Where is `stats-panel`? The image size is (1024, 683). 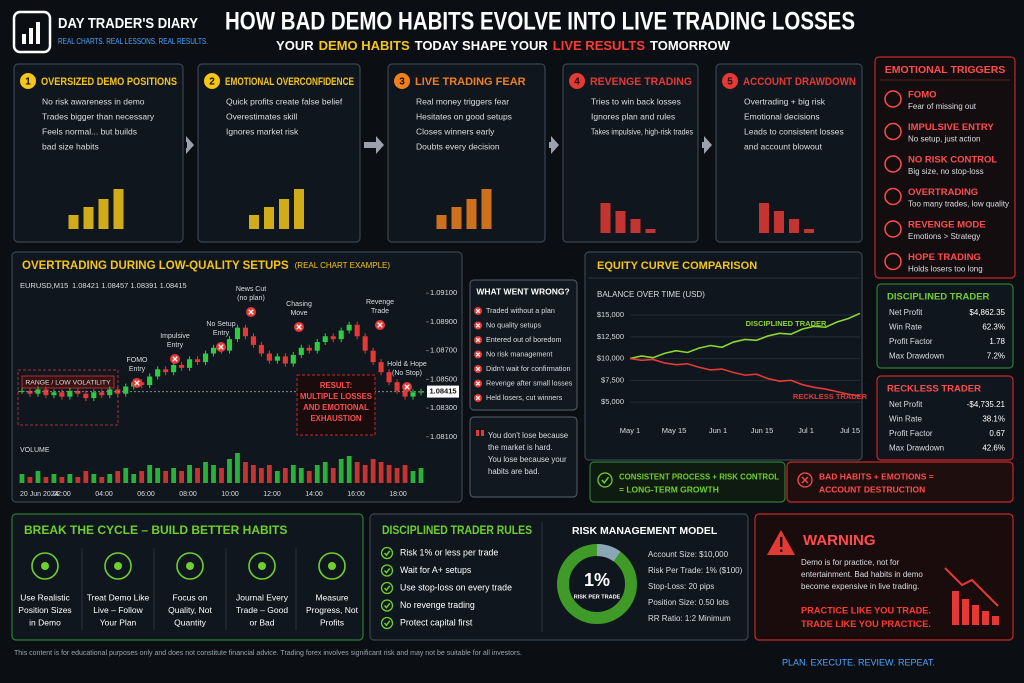 stats-panel is located at coordinates (945, 418).